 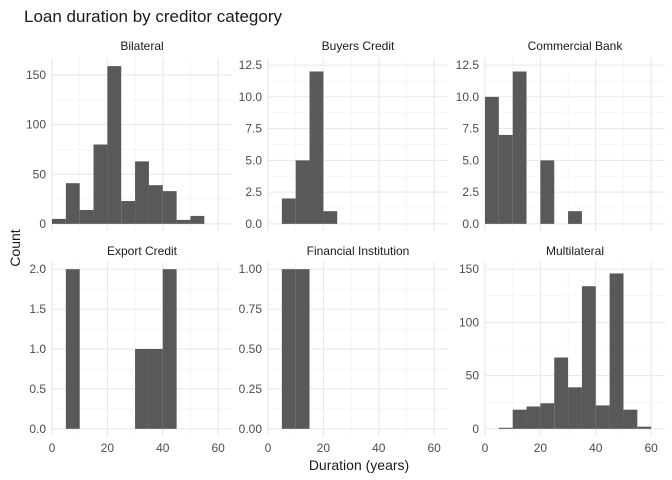 I want to click on facet-panel-multilateral: Multilateral 0 50 100 150 0 20 40 60, so click(x=562, y=349).